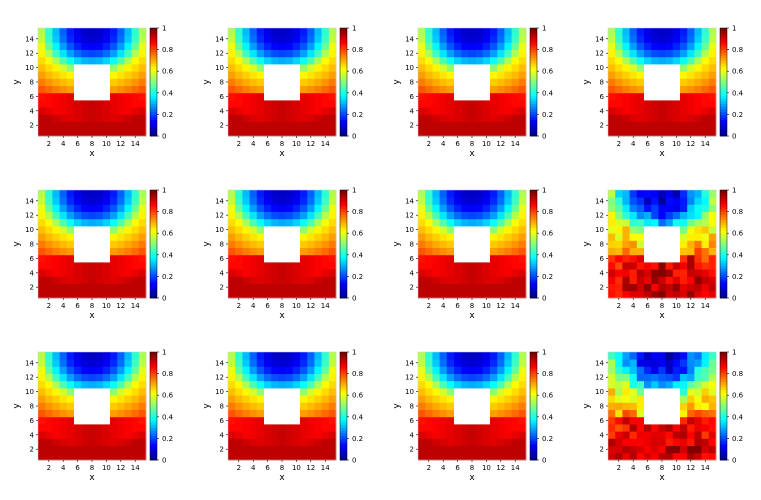 This screenshot has height=500, width=761. I want to click on colorbar-tick-label: 0.8, so click(547, 50).